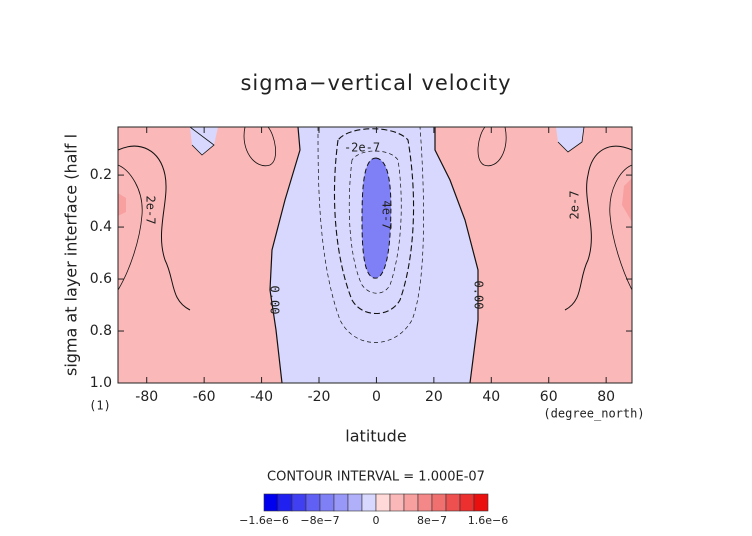 The image size is (752, 536). Describe the element at coordinates (376, 477) in the screenshot. I see `contour-interval: CONTOUR INTERVAL = 1.000E-07` at that location.